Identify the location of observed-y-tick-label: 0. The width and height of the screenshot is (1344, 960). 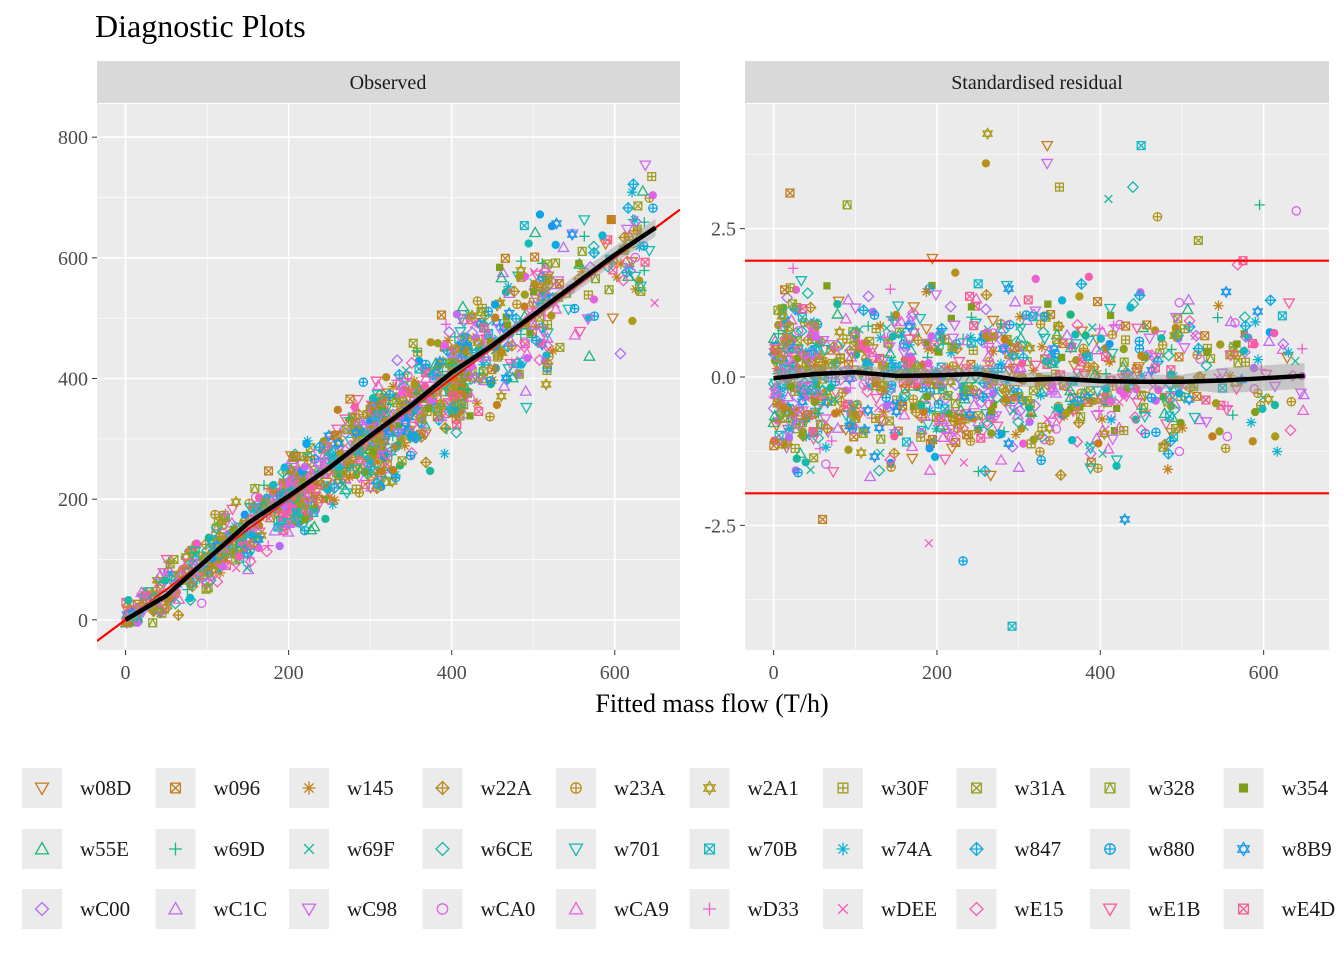
(83, 621).